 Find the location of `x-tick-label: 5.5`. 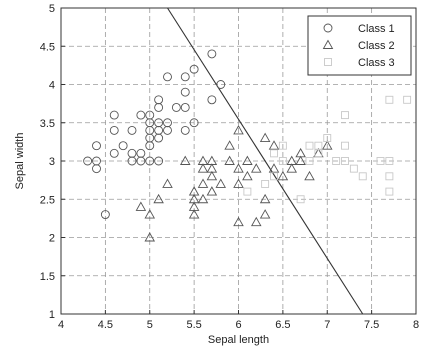

x-tick-label: 5.5 is located at coordinates (193, 325).